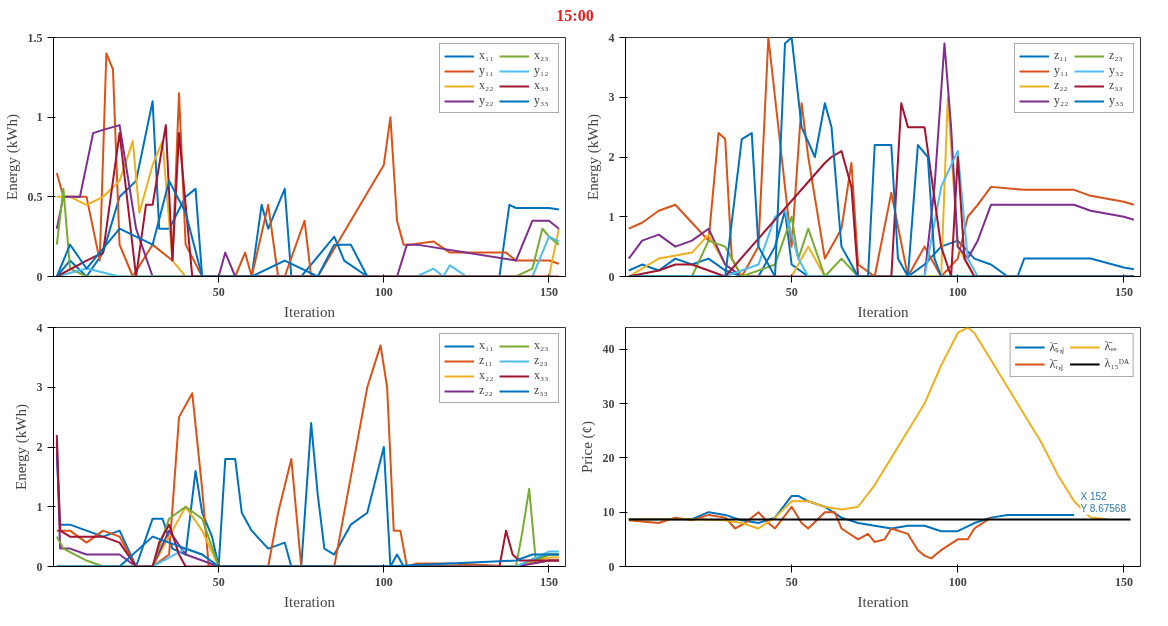  I want to click on y-tick-label: 10, so click(608, 512).